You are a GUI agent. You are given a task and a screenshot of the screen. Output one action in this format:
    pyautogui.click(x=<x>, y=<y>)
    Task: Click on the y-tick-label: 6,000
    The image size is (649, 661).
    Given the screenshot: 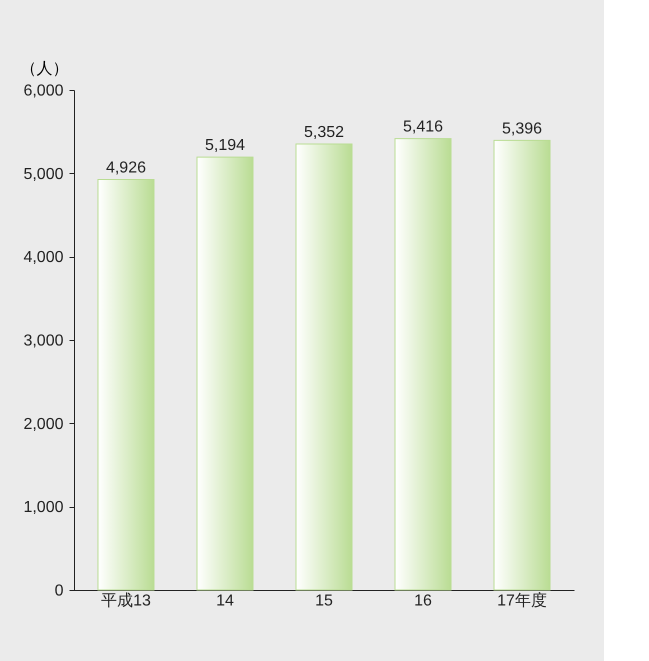 What is the action you would take?
    pyautogui.click(x=43, y=91)
    